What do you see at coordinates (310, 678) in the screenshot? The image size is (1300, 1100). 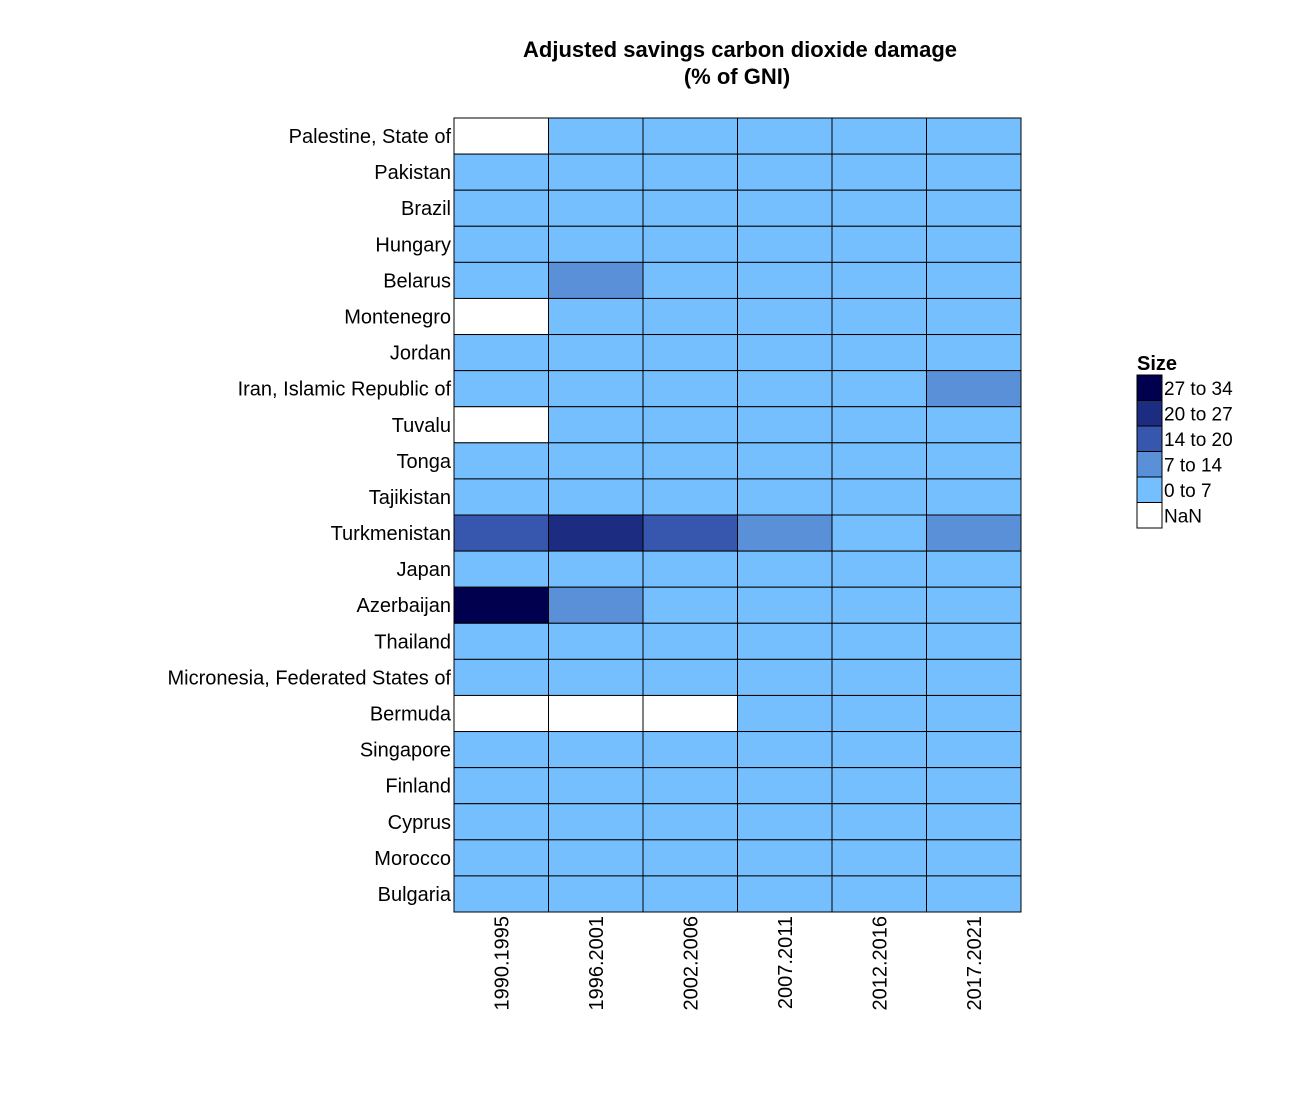 I see `row-label: Micronesia, Federated States of` at bounding box center [310, 678].